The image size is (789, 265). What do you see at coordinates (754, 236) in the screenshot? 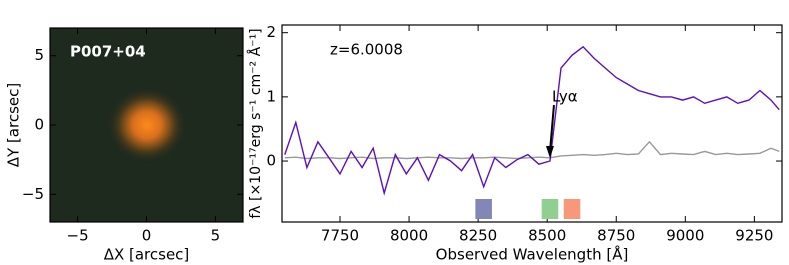
I see `x-tick-label: 9250` at bounding box center [754, 236].